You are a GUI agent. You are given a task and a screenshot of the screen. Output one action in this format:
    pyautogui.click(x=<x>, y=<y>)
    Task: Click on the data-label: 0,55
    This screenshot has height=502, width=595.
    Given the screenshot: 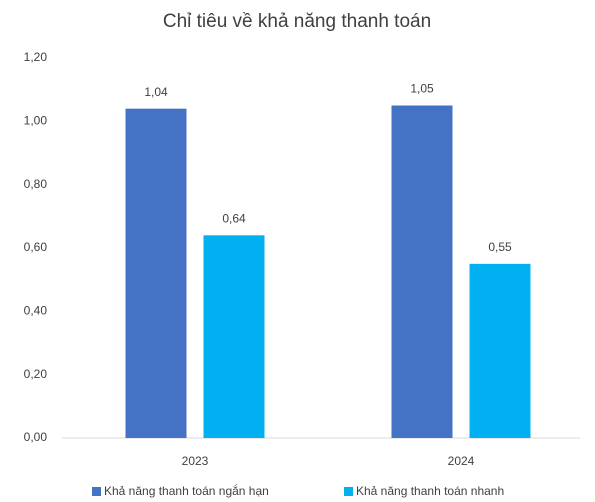 What is the action you would take?
    pyautogui.click(x=500, y=247)
    